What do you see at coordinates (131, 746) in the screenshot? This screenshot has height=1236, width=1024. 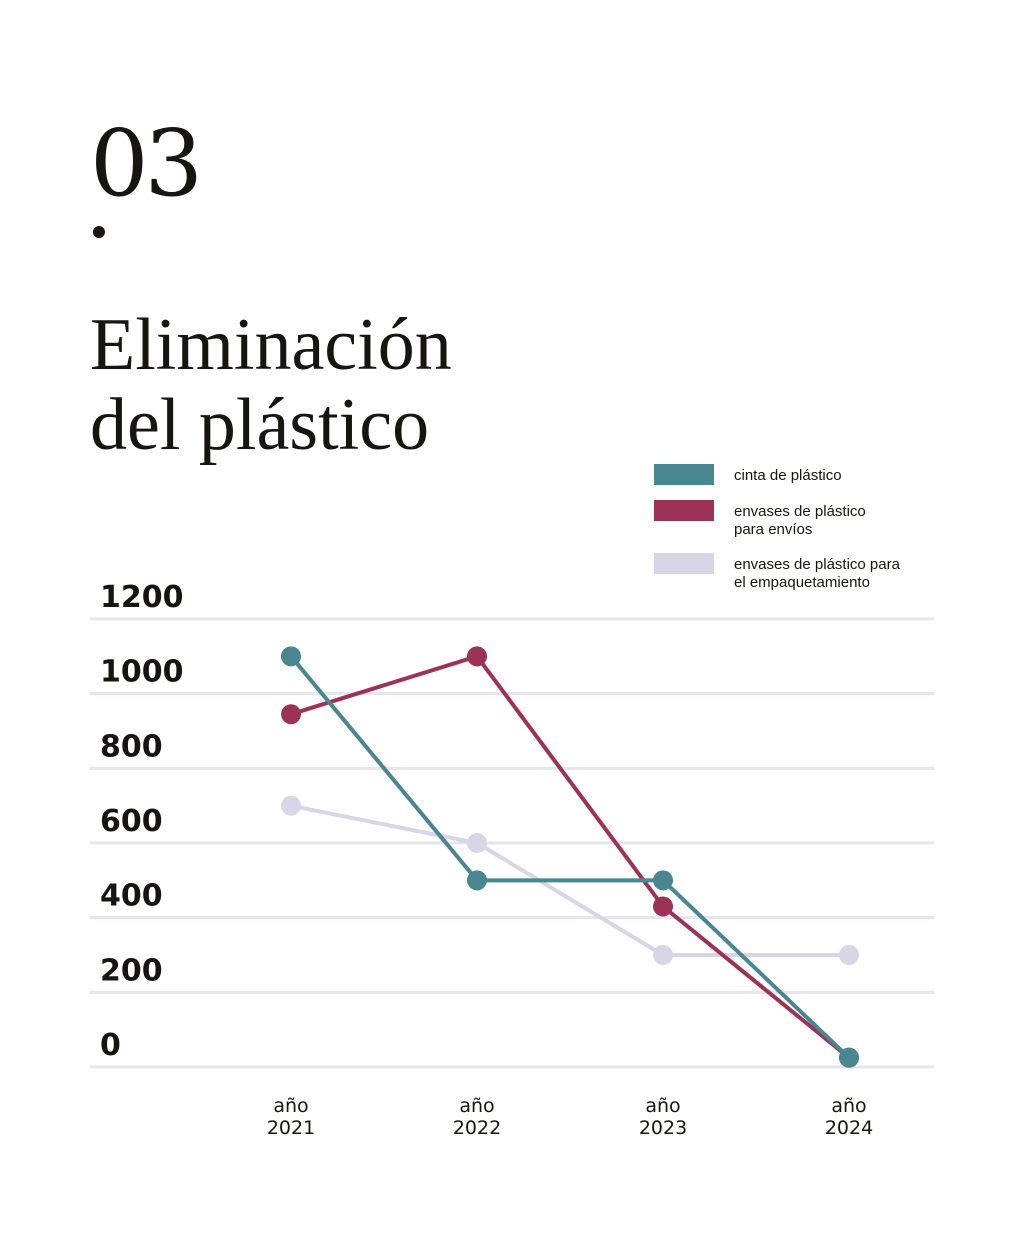 I see `y-tick-label-800: 800` at bounding box center [131, 746].